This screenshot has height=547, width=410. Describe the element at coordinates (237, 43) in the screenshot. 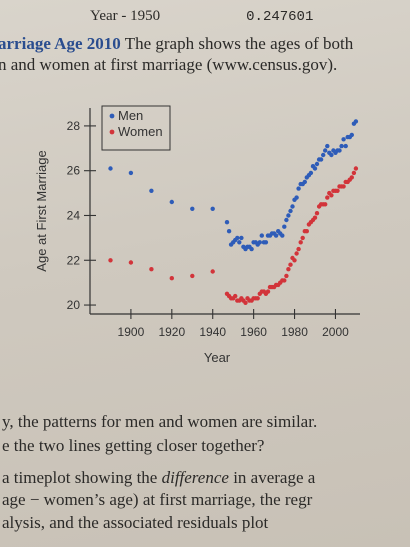

I see `intro-text: The graph shows the ages of both` at that location.